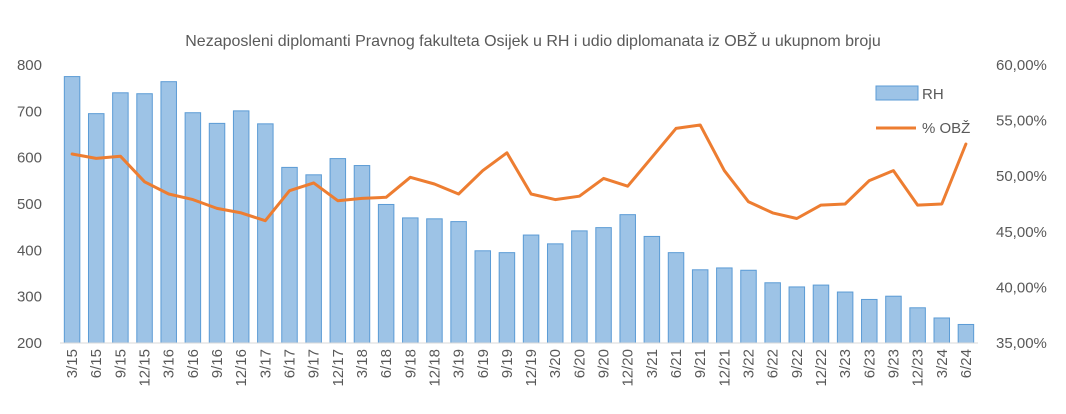 This screenshot has height=414, width=1066. Describe the element at coordinates (29, 343) in the screenshot. I see `left-tick-label: 200` at that location.